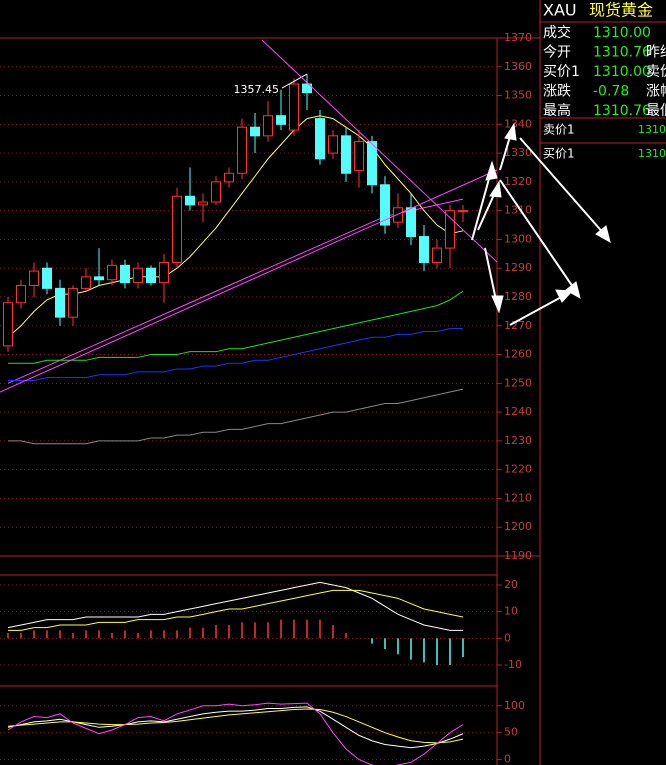 The width and height of the screenshot is (666, 765). I want to click on y-tick-label: 1290, so click(518, 267).